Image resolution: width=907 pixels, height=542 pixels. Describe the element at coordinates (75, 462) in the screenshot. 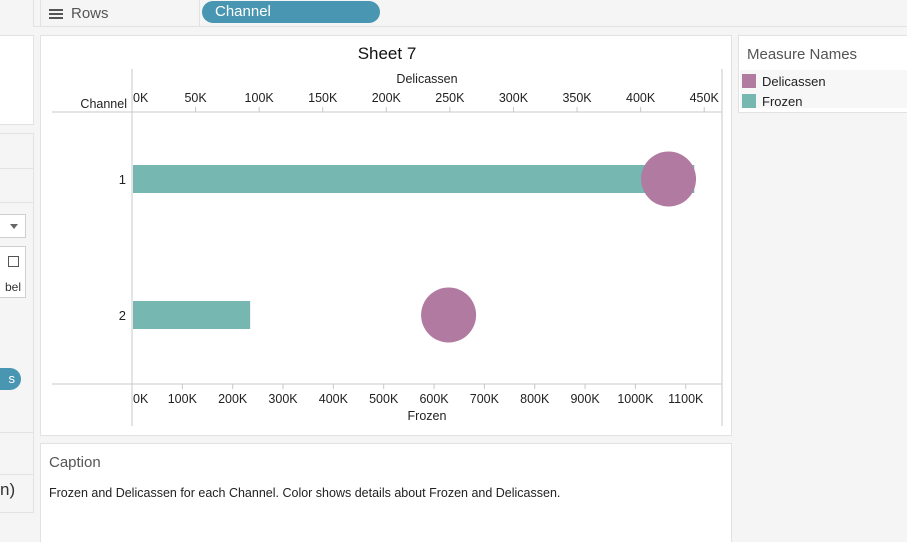

I see `caption-title: Caption` at that location.